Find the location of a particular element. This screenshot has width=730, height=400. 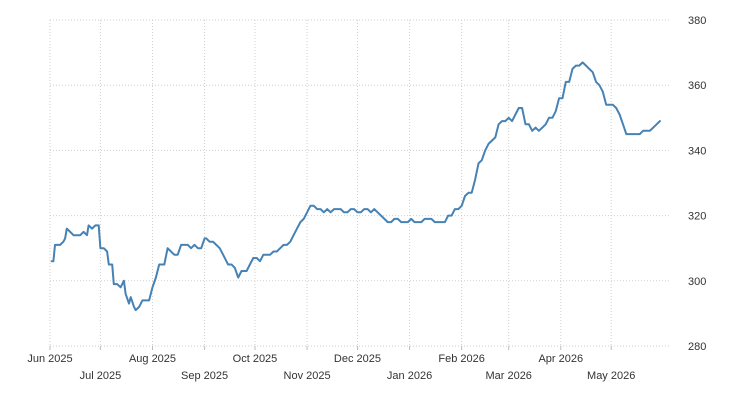

x-tick-label: Dec 2025 is located at coordinates (357, 359).